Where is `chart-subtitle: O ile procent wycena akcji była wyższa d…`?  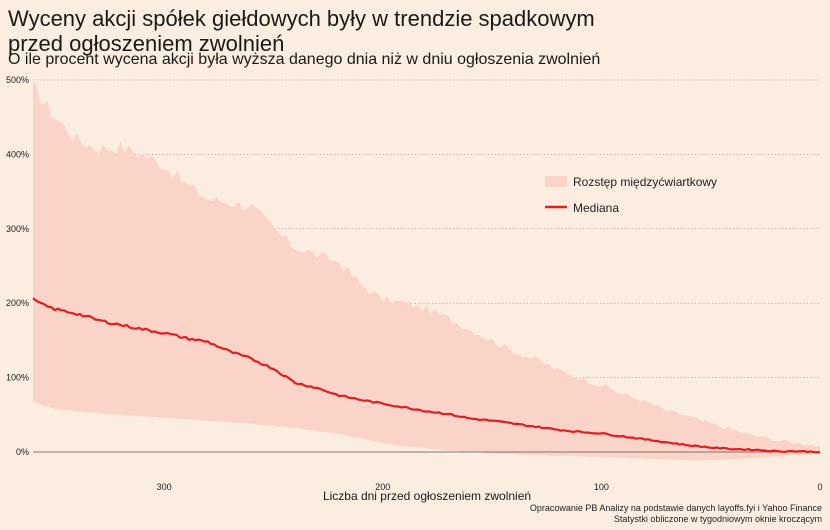 chart-subtitle: O ile procent wycena akcji była wyższa d… is located at coordinates (304, 59).